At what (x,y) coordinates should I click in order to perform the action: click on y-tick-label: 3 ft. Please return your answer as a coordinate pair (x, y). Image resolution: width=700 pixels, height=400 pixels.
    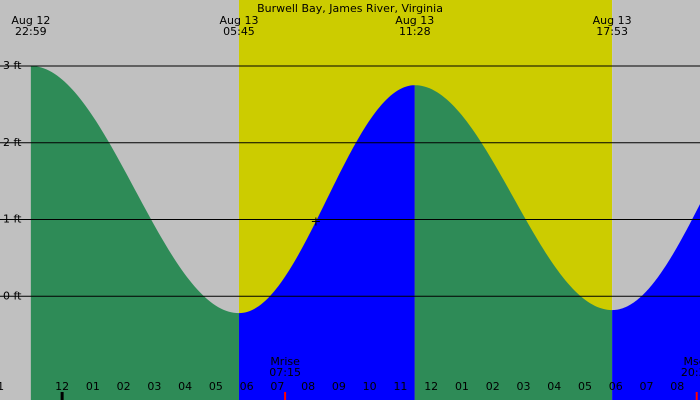
    Looking at the image, I should click on (12, 65).